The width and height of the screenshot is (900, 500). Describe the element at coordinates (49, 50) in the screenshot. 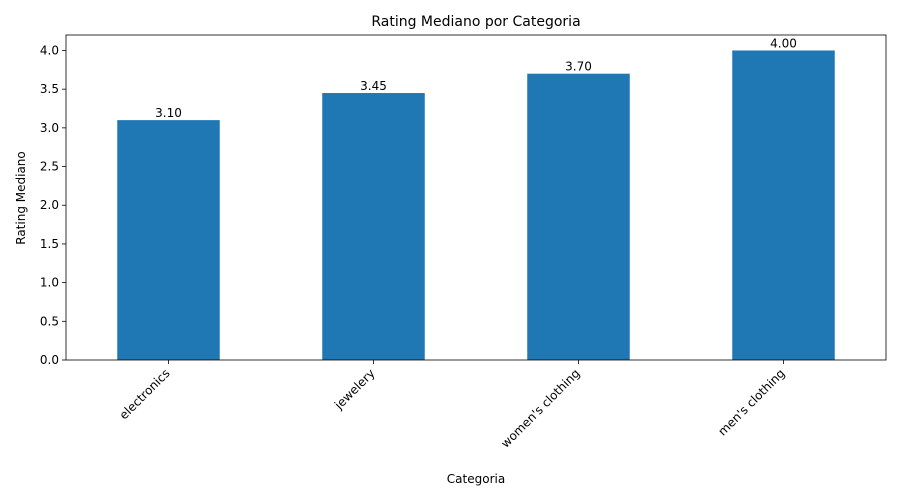

I see `y-tick-label: 4.0` at that location.